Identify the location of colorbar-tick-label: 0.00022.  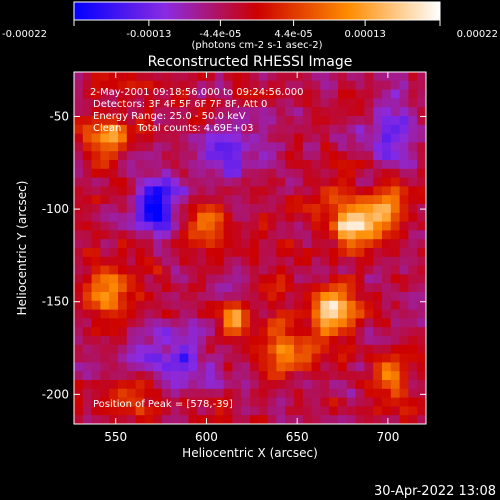
(477, 34).